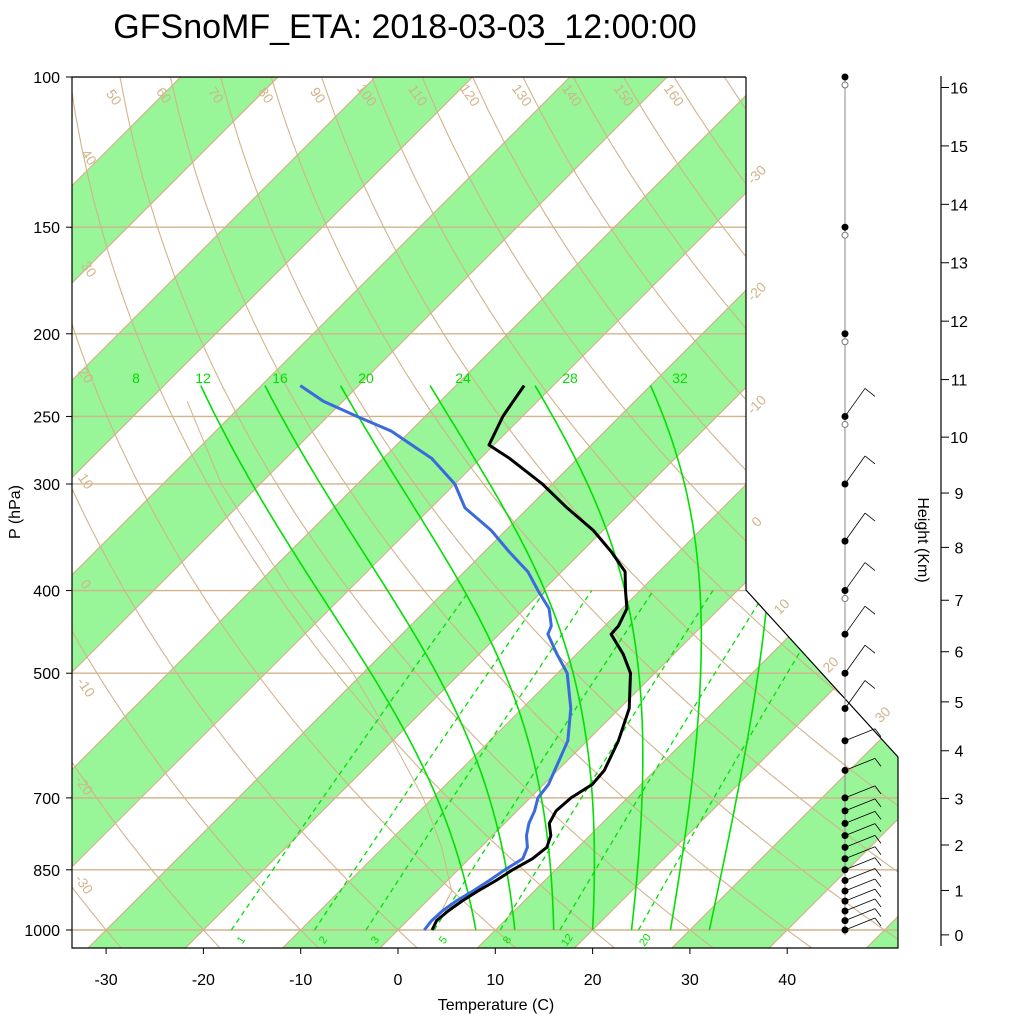  What do you see at coordinates (645, 940) in the screenshot?
I see `mixing-ratio-label: 20` at bounding box center [645, 940].